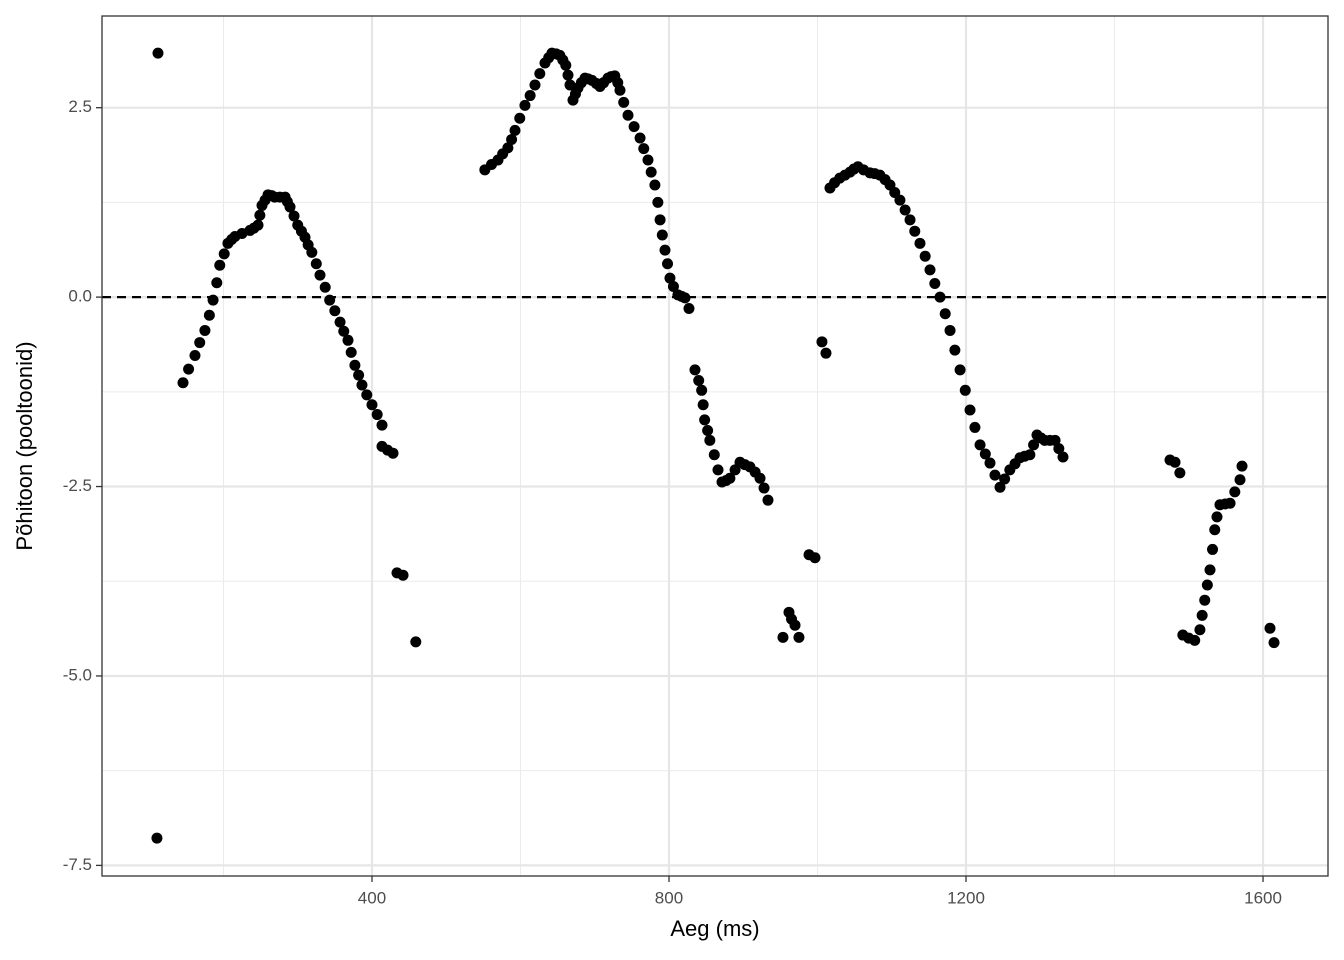  What do you see at coordinates (24, 445) in the screenshot?
I see `y-axis-title: Põhitoon (pooltoonid)` at bounding box center [24, 445].